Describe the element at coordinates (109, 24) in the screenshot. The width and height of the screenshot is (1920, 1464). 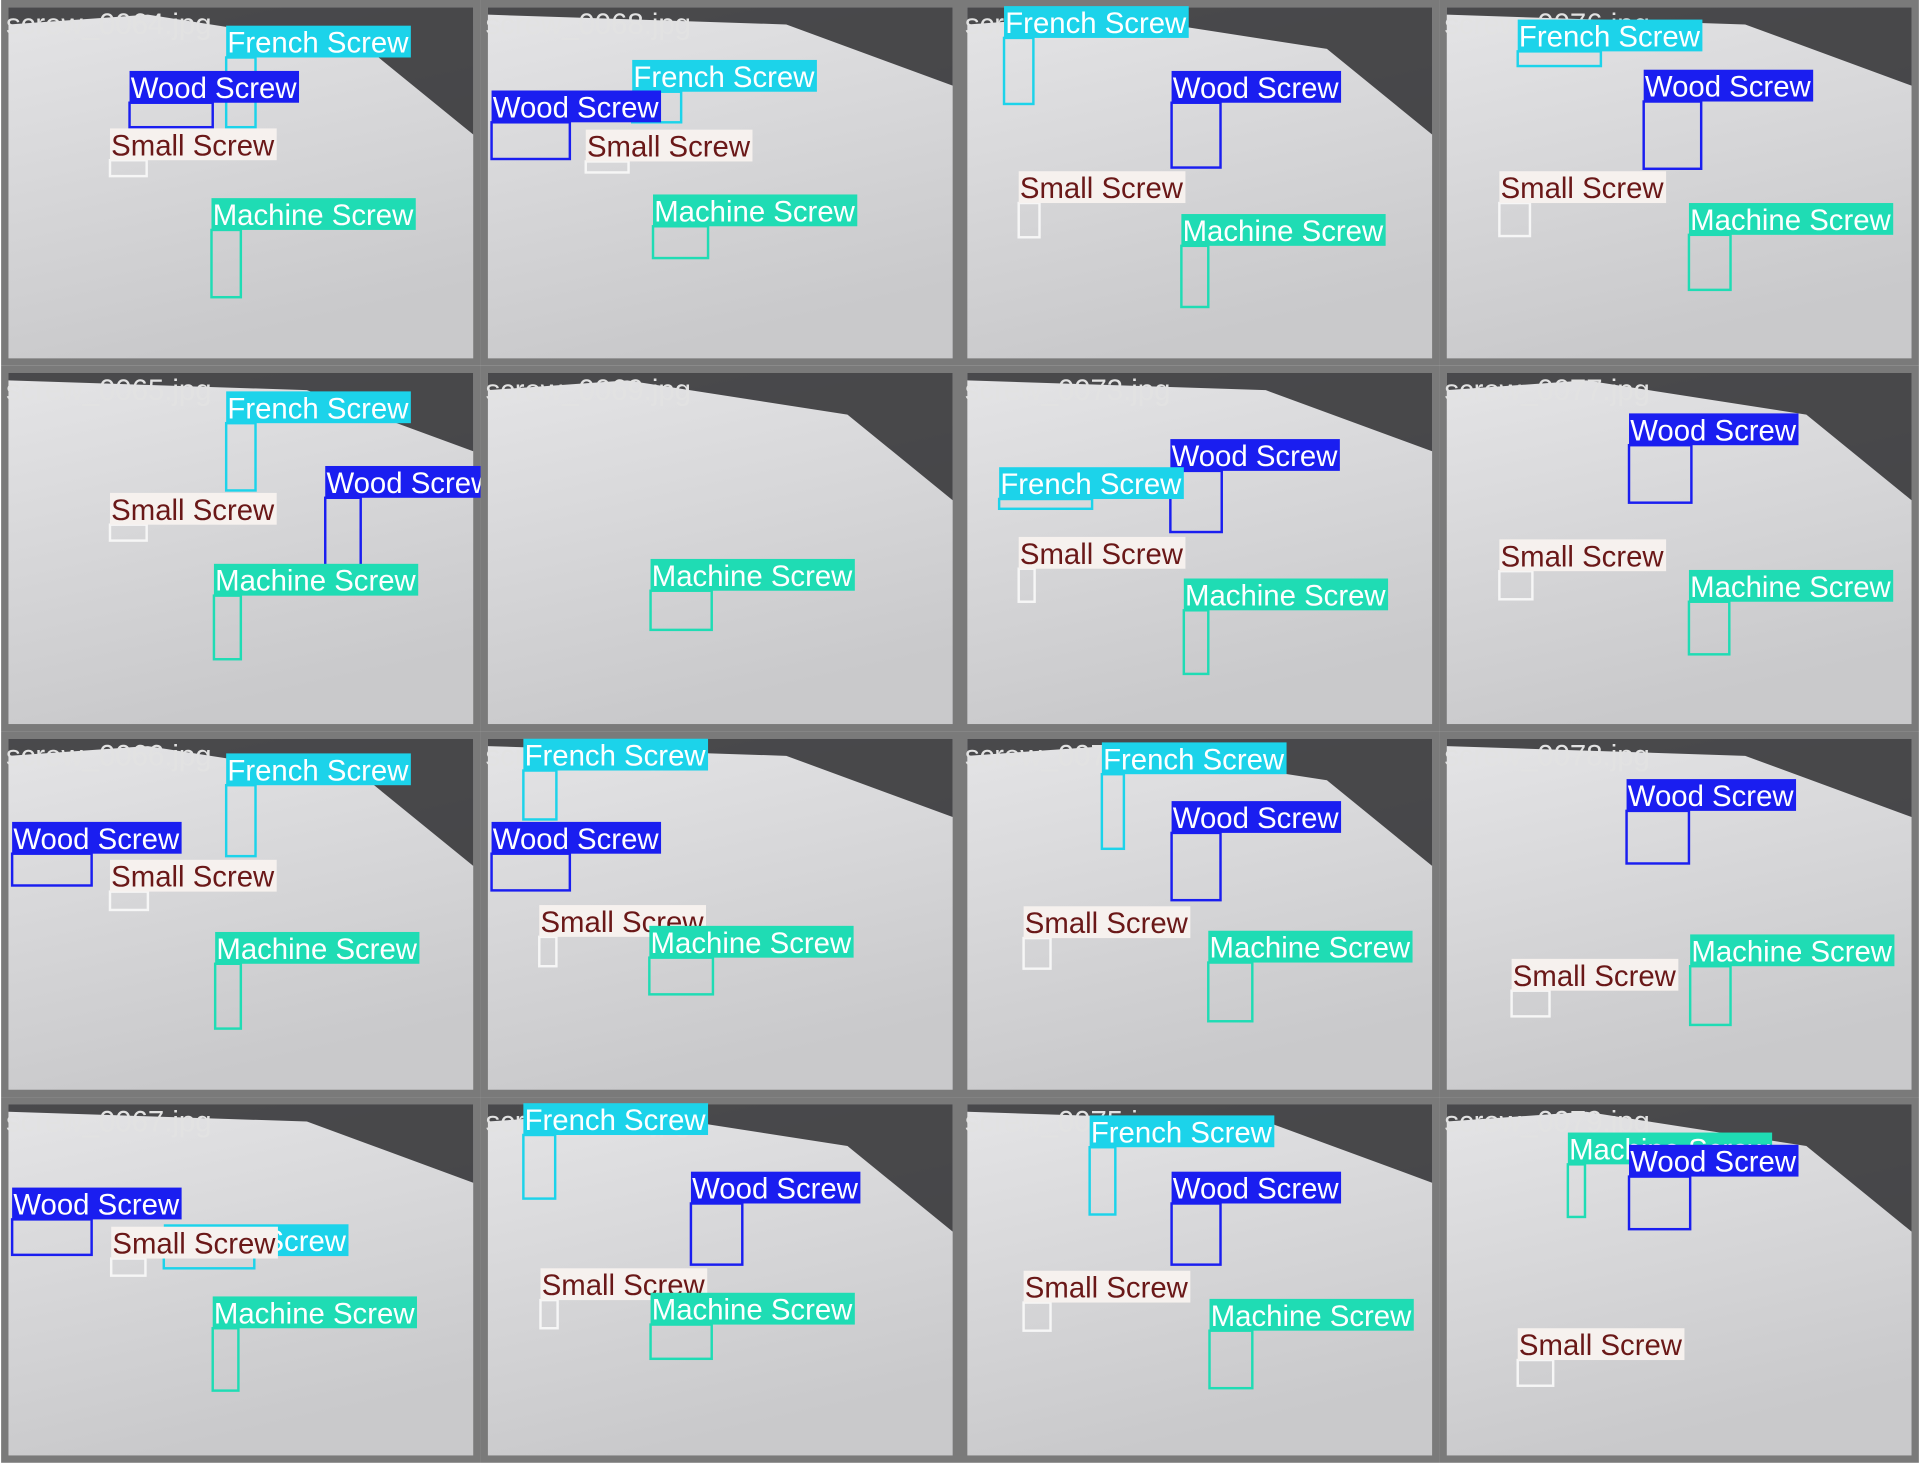
I see `filename: screw_0064.jpg` at that location.